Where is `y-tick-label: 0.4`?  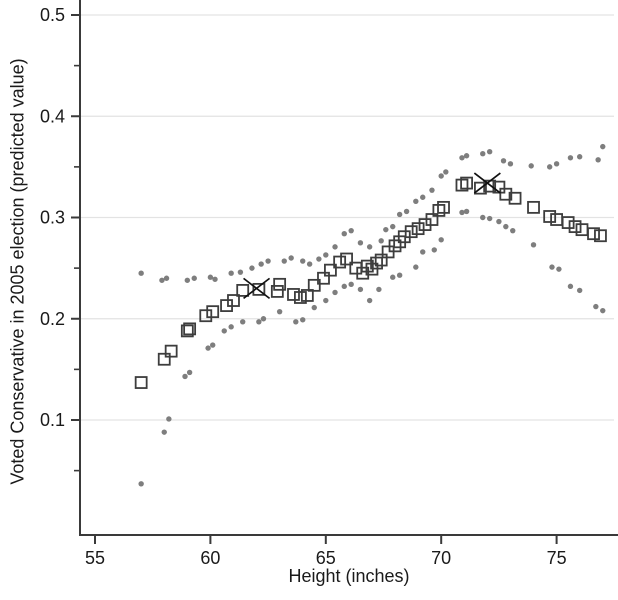
y-tick-label: 0.4 is located at coordinates (52, 116).